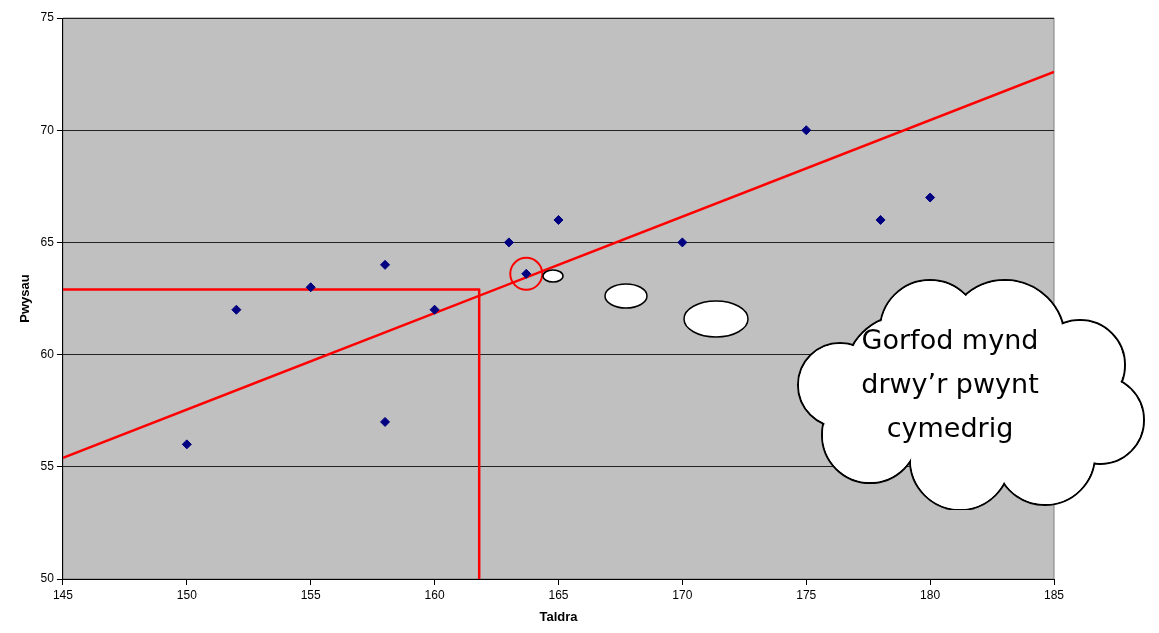 Image resolution: width=1159 pixels, height=633 pixels. What do you see at coordinates (434, 594) in the screenshot?
I see `x-tick-label: 160` at bounding box center [434, 594].